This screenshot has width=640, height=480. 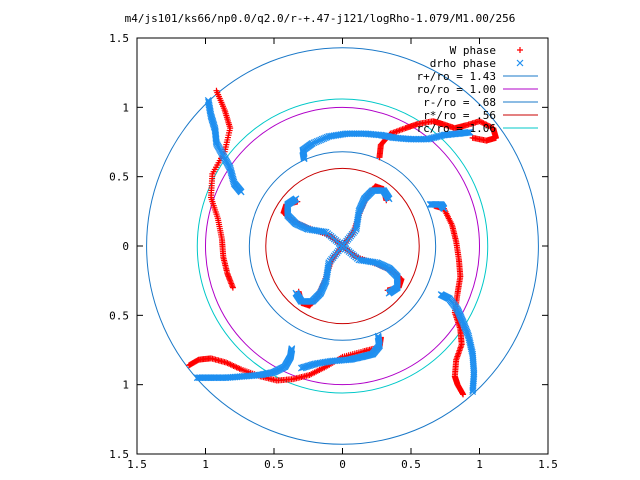 I want to click on legend-label: r*/ro = .56, so click(x=459, y=115).